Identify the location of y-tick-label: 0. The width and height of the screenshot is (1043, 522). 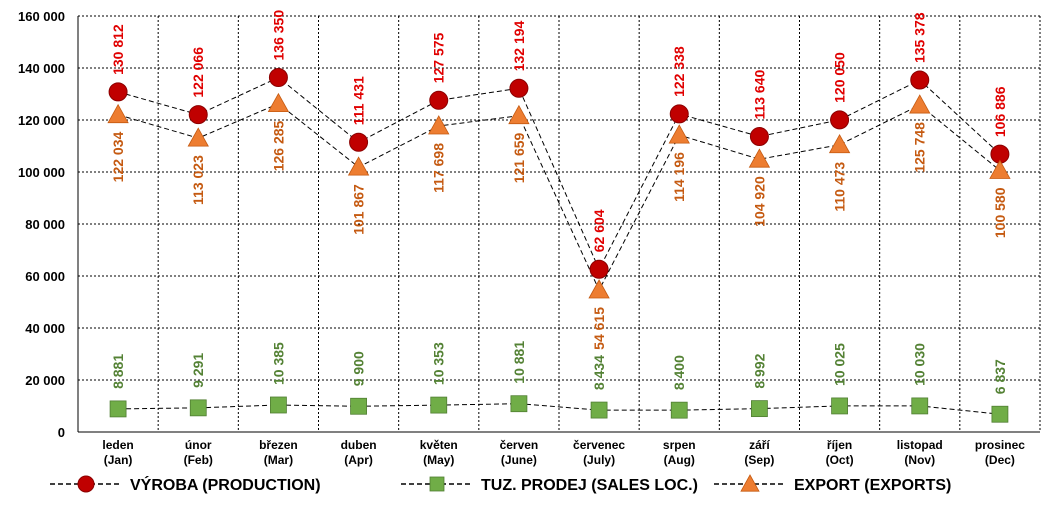
(61, 432).